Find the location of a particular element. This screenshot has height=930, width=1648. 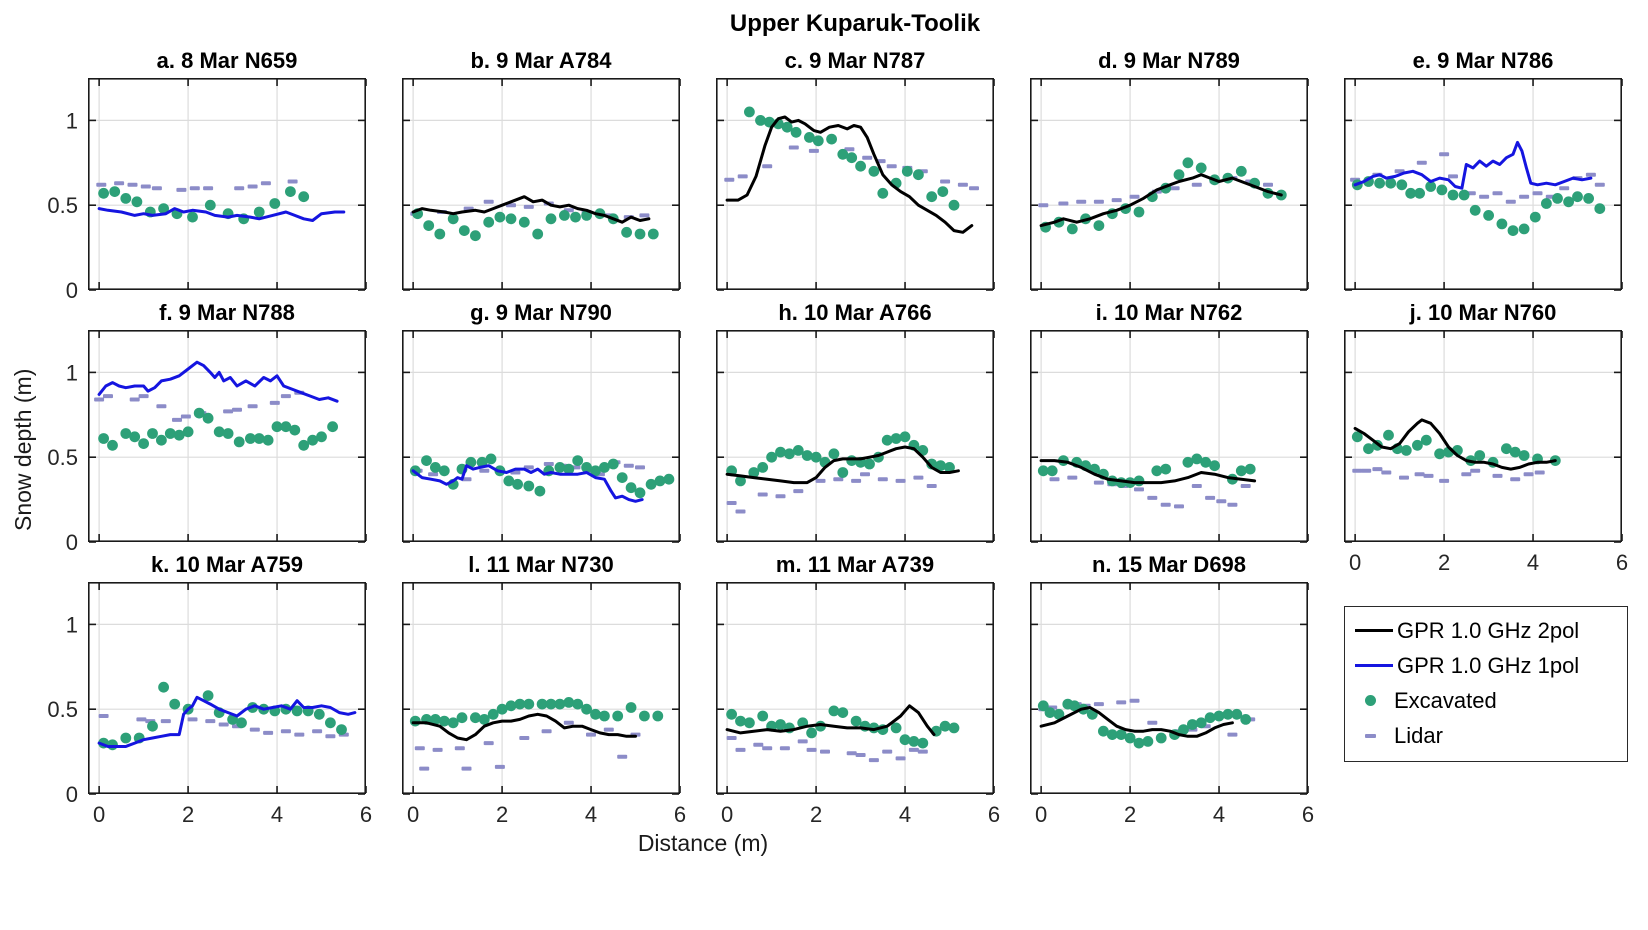

legend-label-gpr-2pol: GPR 1.0 GHz 2pol is located at coordinates (1488, 630).